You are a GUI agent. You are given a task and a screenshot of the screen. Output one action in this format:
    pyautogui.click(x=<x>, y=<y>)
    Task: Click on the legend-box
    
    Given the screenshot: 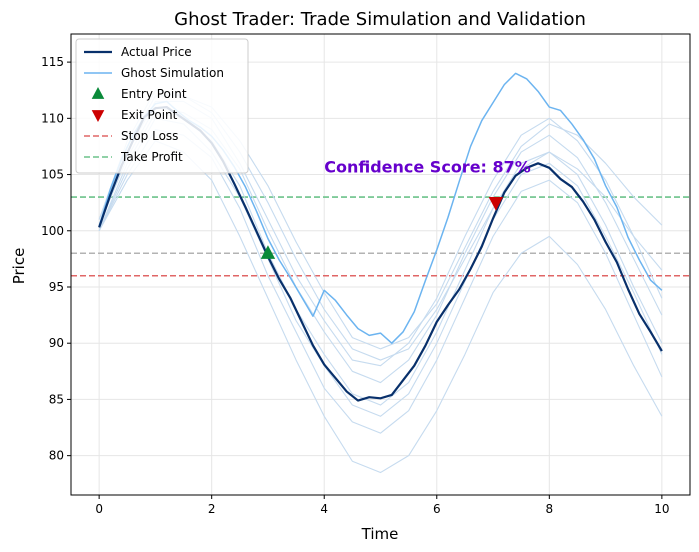 What is the action you would take?
    pyautogui.click(x=162, y=106)
    